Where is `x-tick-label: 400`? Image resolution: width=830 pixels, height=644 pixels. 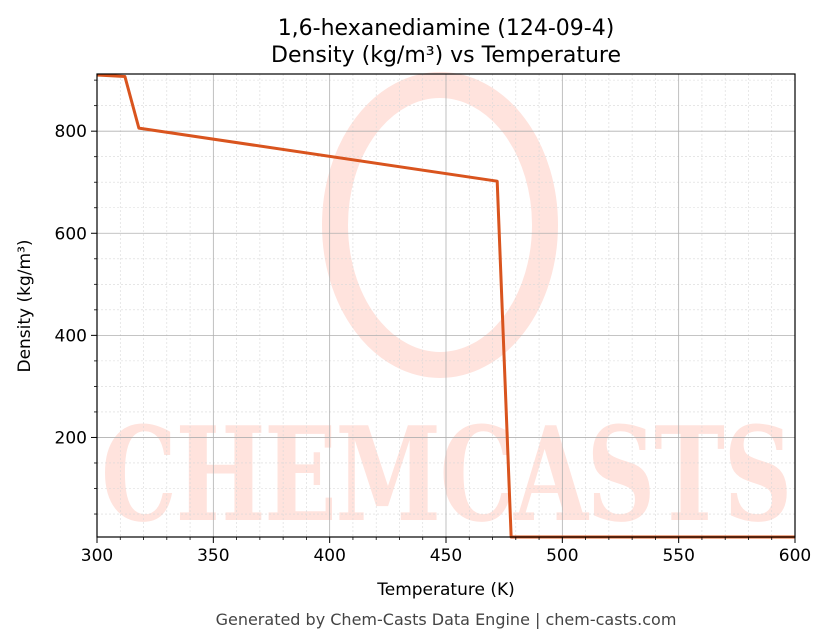
x-tick-label: 400 is located at coordinates (329, 556).